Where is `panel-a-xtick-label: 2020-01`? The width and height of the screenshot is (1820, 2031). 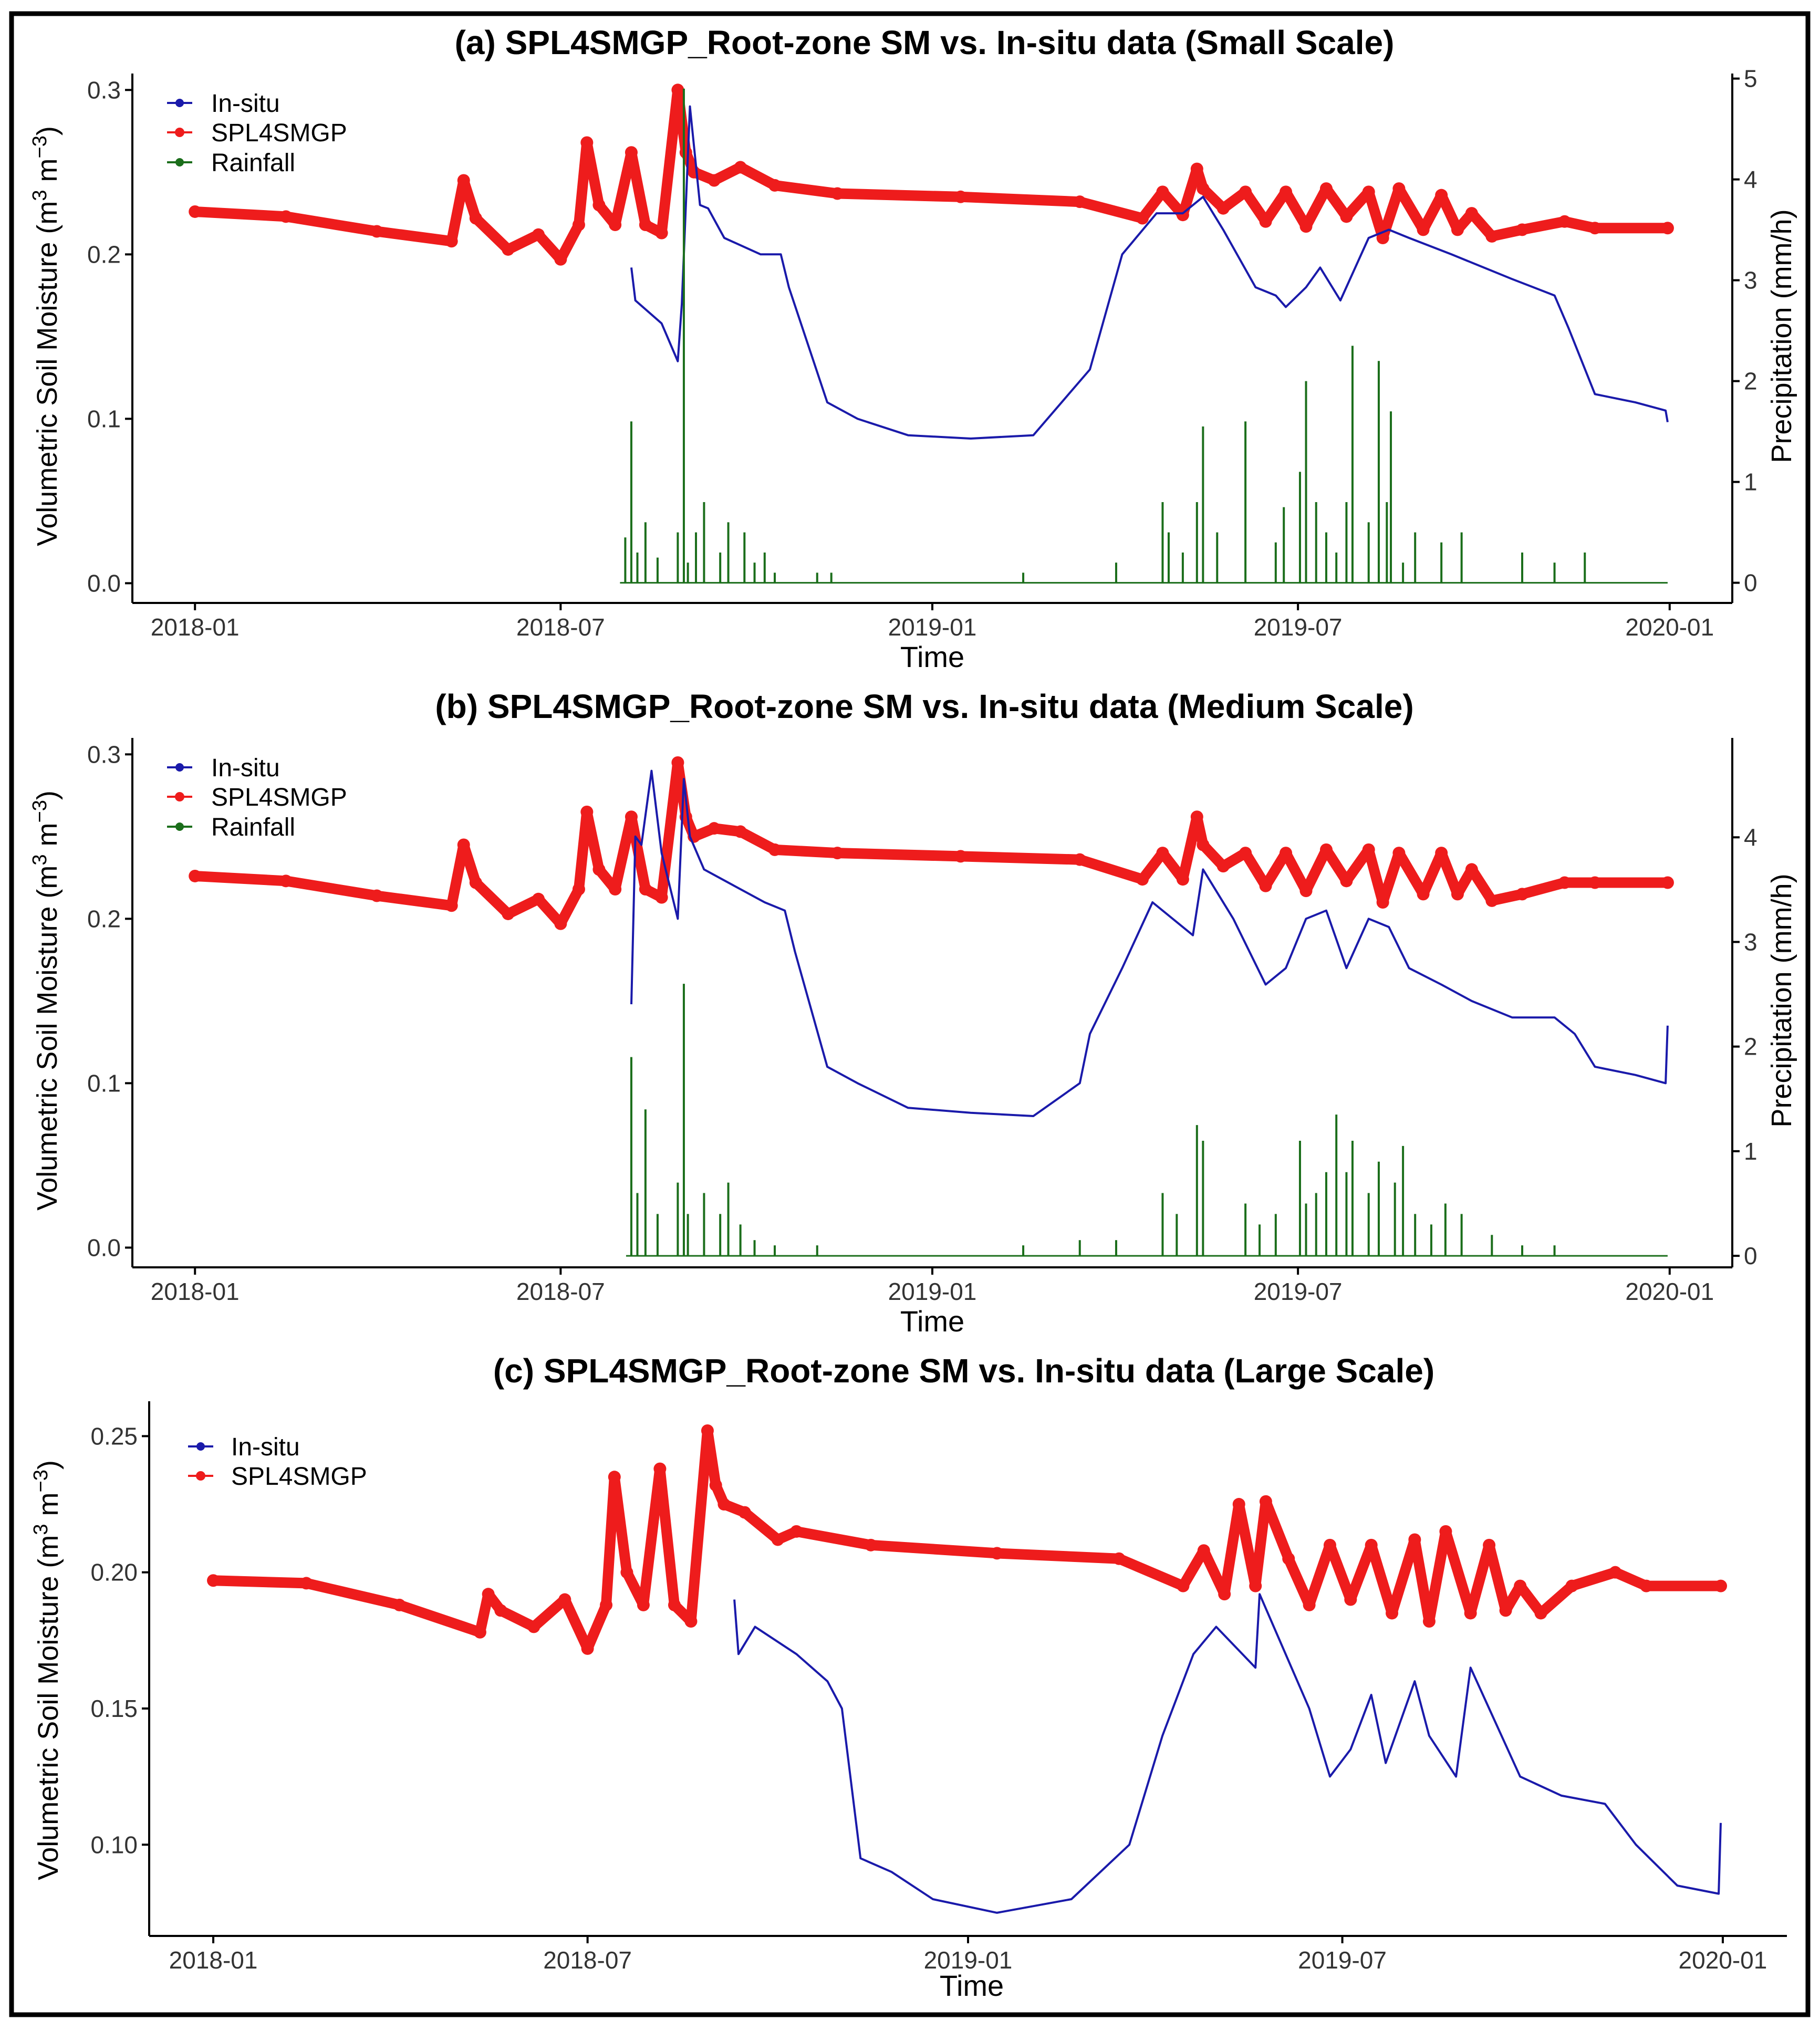
panel-a-xtick-label: 2020-01 is located at coordinates (1670, 627).